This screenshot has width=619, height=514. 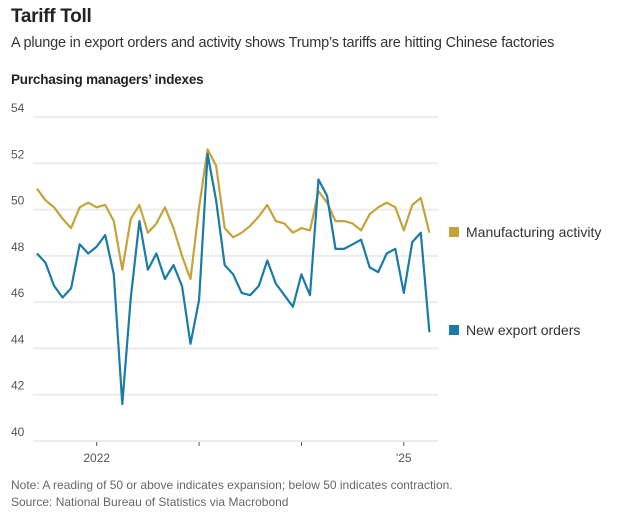 I want to click on y-tick-label: 40, so click(x=18, y=432).